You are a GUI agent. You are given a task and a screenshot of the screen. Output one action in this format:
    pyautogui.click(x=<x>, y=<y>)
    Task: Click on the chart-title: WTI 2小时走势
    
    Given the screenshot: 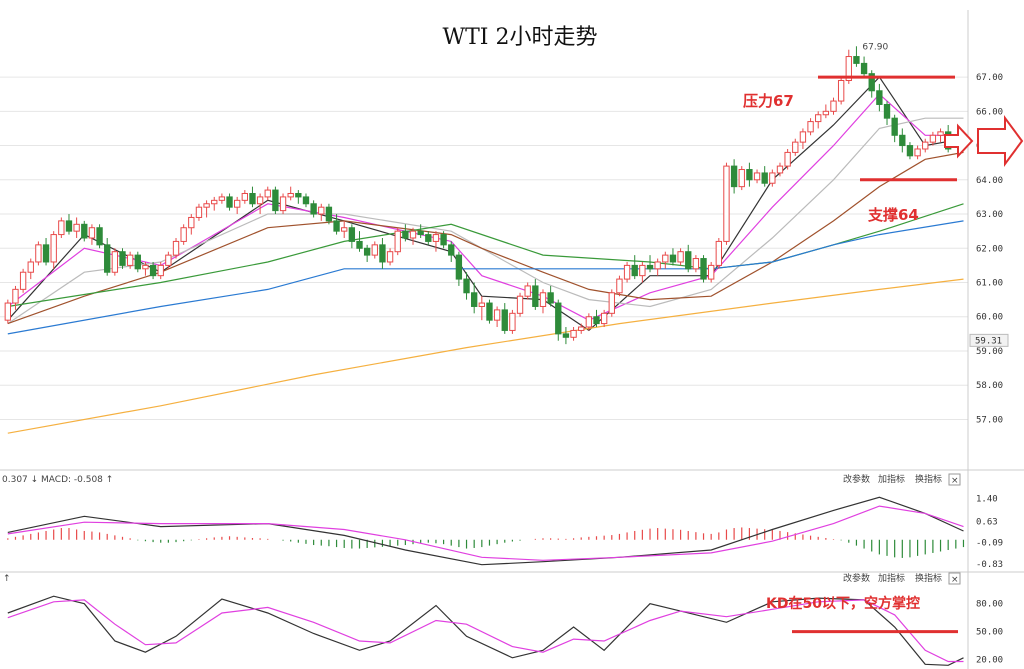 What is the action you would take?
    pyautogui.click(x=520, y=37)
    